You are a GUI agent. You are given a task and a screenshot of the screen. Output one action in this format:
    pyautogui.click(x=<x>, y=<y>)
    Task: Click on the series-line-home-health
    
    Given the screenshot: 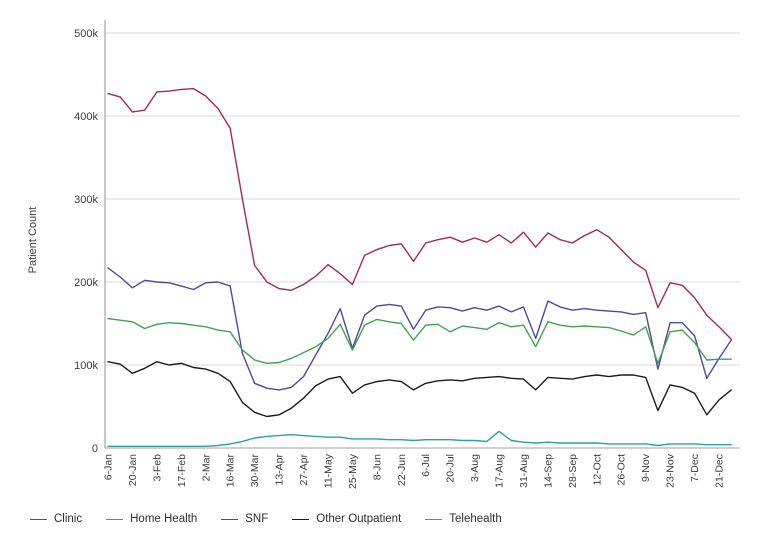 What is the action you would take?
    pyautogui.click(x=419, y=340)
    